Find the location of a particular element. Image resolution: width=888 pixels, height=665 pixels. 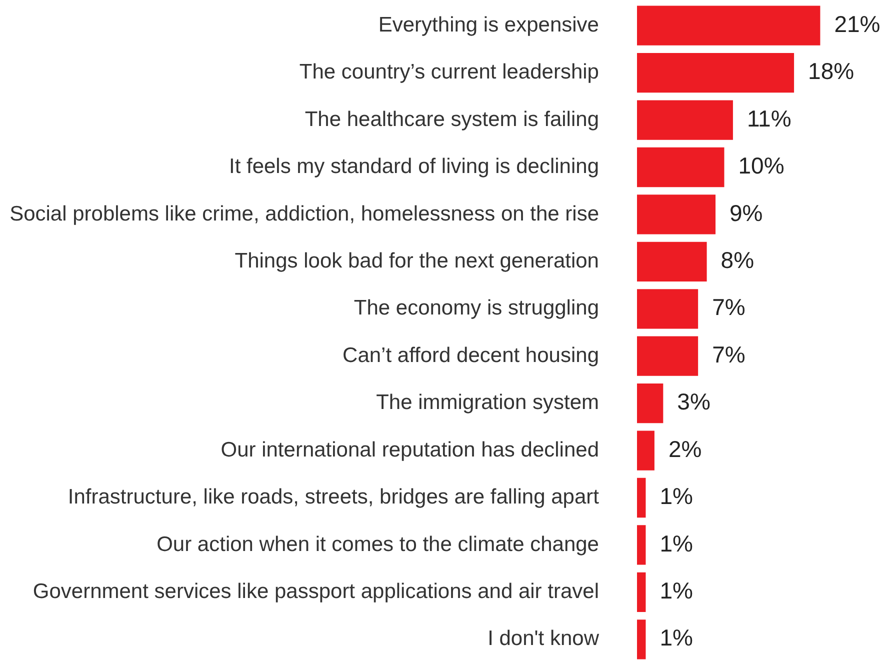

y-tick-label: Our action when it comes to the climate change is located at coordinates (377, 544).